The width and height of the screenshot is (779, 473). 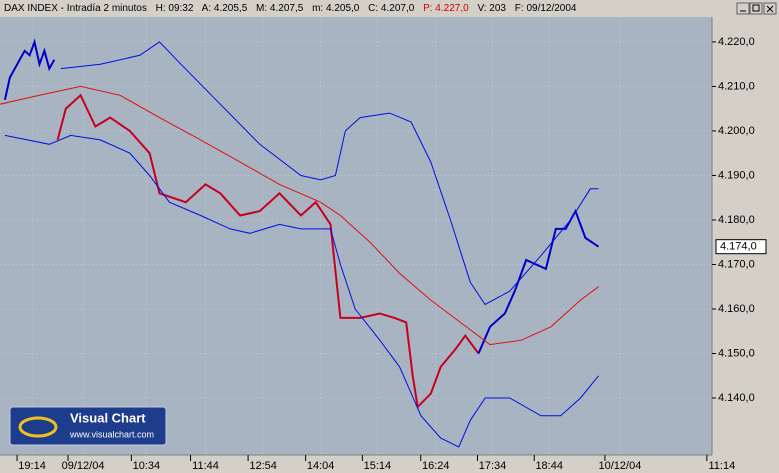 I want to click on x-tick-label: 15:14, so click(x=378, y=466).